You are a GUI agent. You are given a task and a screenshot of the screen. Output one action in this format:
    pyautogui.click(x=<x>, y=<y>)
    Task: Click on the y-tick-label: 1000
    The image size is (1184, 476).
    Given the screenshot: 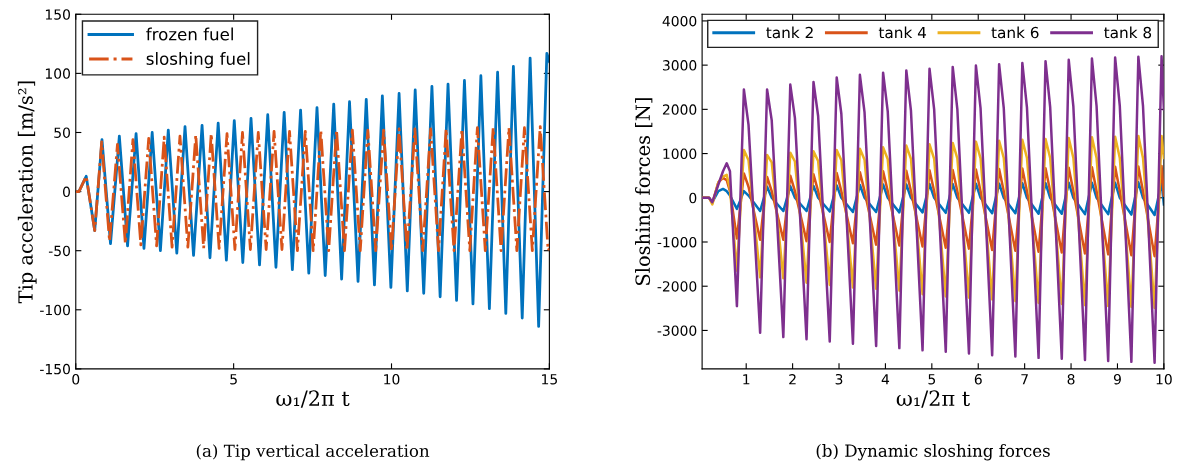 What is the action you would take?
    pyautogui.click(x=680, y=154)
    